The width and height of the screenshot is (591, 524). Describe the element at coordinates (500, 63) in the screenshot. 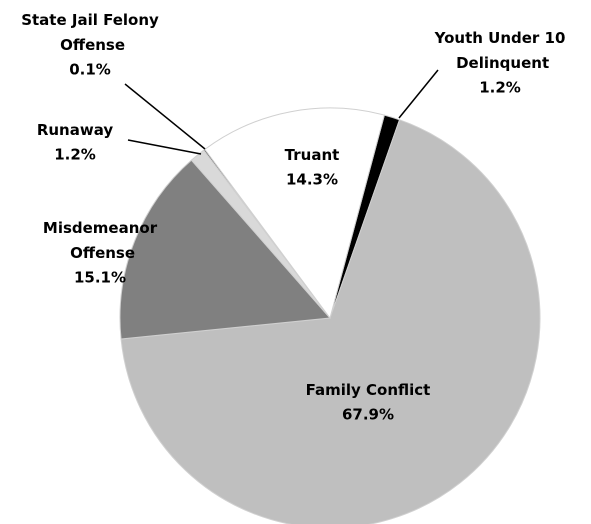

I see `label-line: Delinquent` at that location.